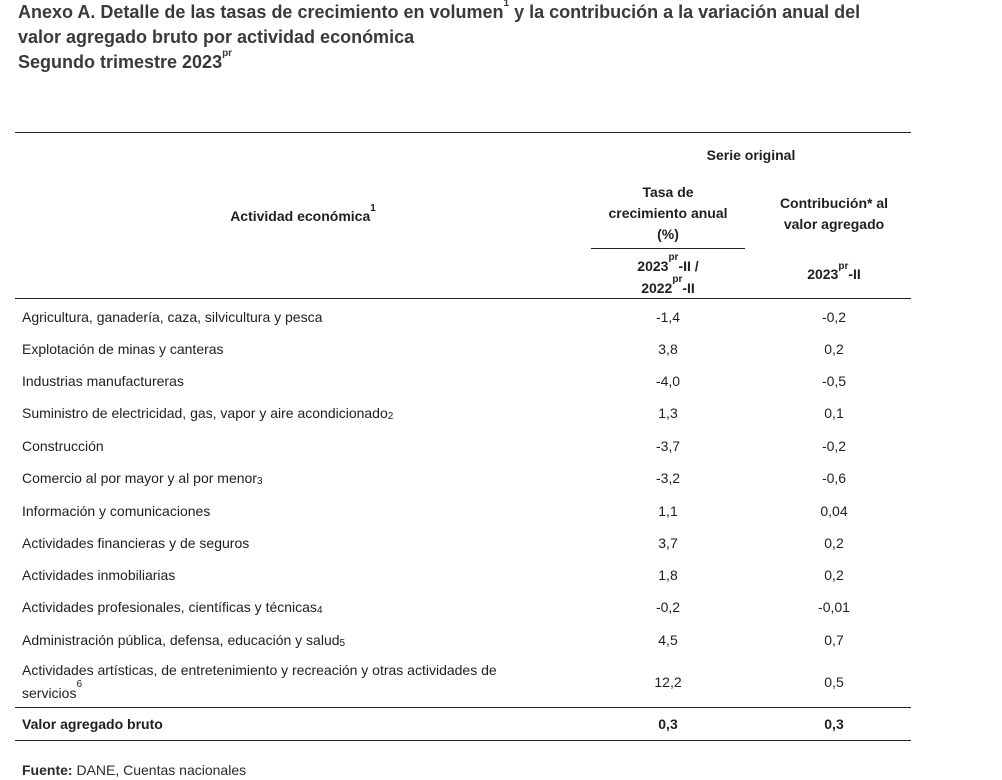 The image size is (1002, 780). I want to click on total-top-rule, so click(463, 707).